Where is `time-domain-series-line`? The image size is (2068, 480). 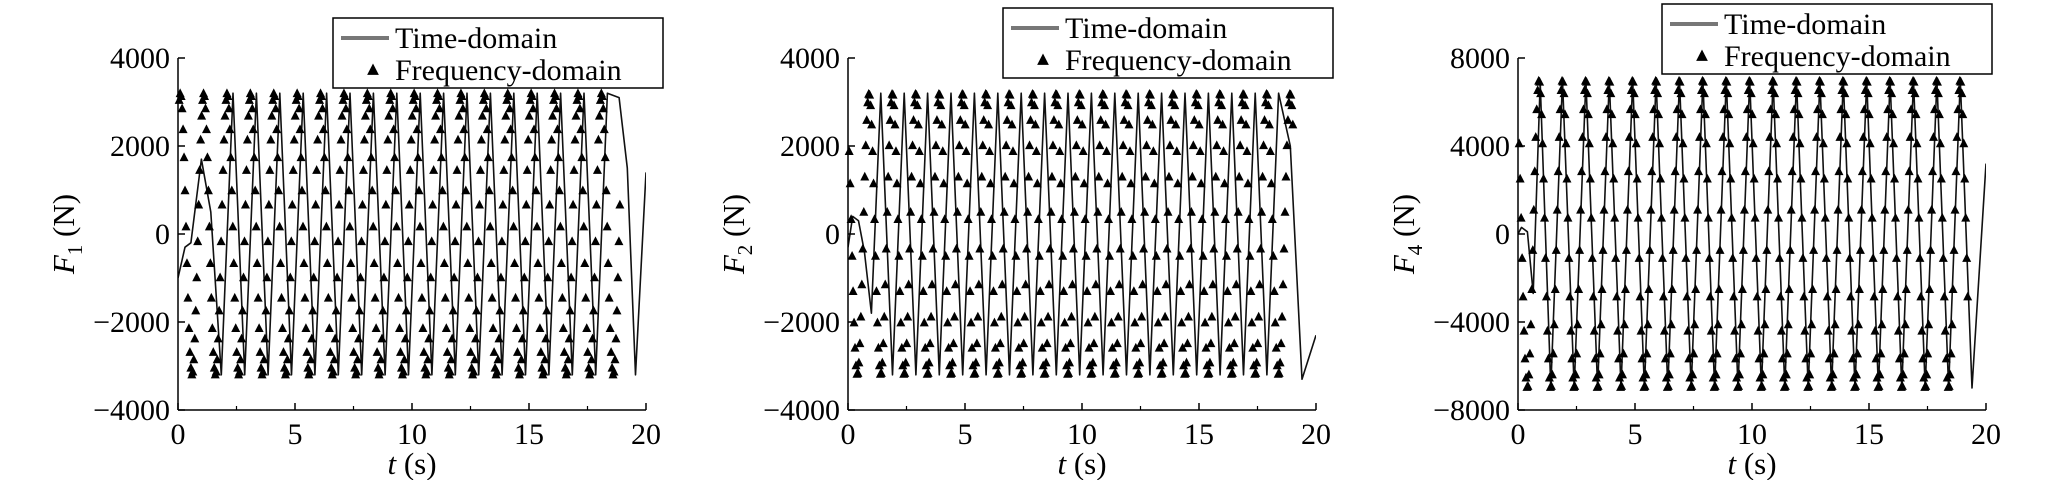 time-domain-series-line is located at coordinates (1082, 236).